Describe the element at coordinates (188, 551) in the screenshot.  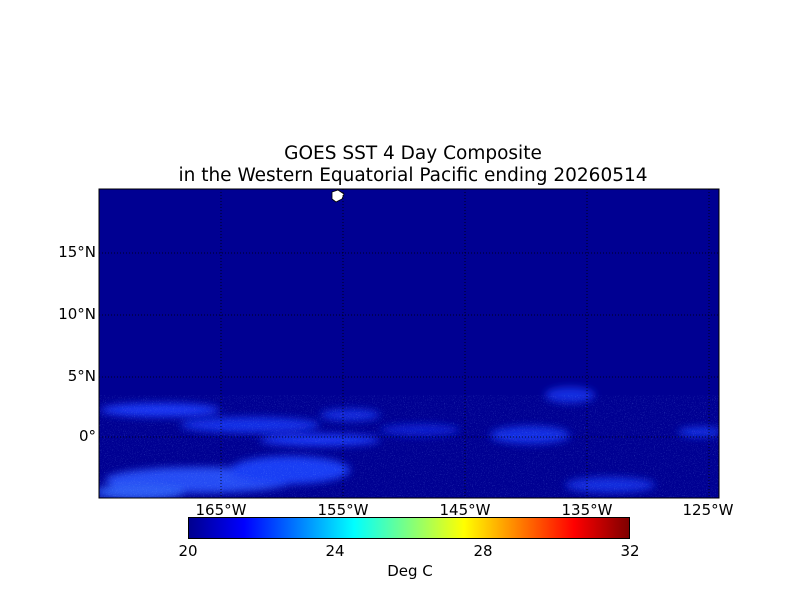
I see `colorbar-tick-20: 20` at that location.